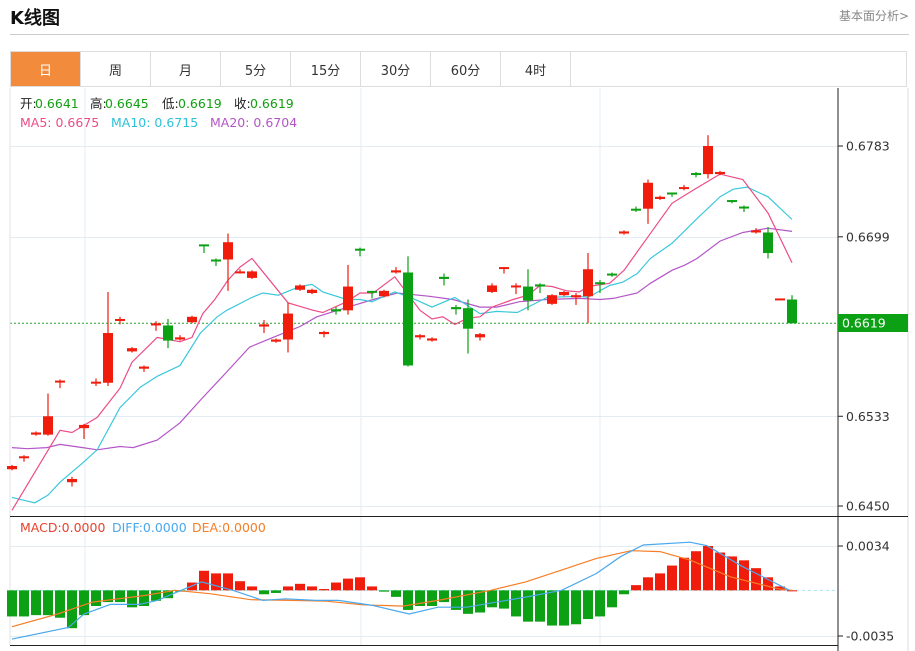 This screenshot has width=915, height=651. What do you see at coordinates (868, 236) in the screenshot?
I see `price-tick-label: 0.6699` at bounding box center [868, 236].